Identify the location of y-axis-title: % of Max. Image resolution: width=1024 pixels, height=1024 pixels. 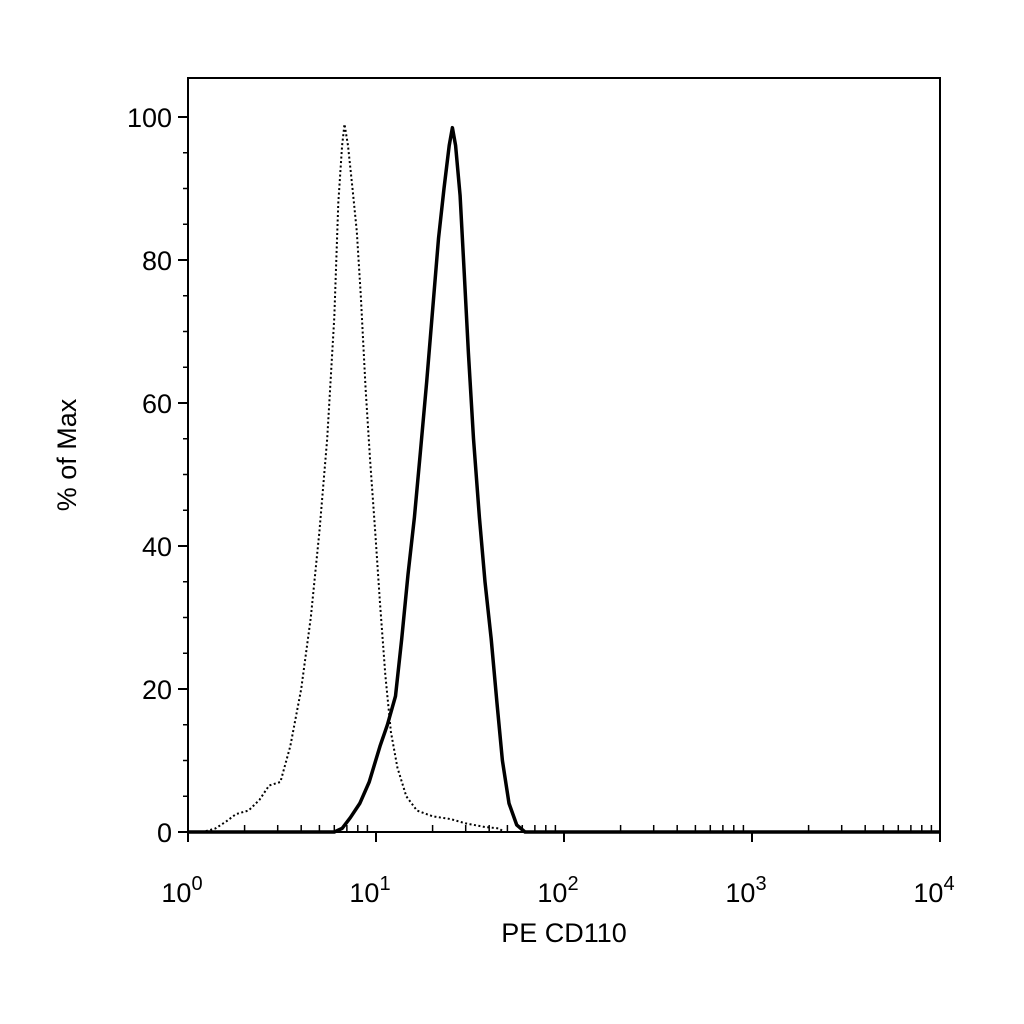
(67, 454).